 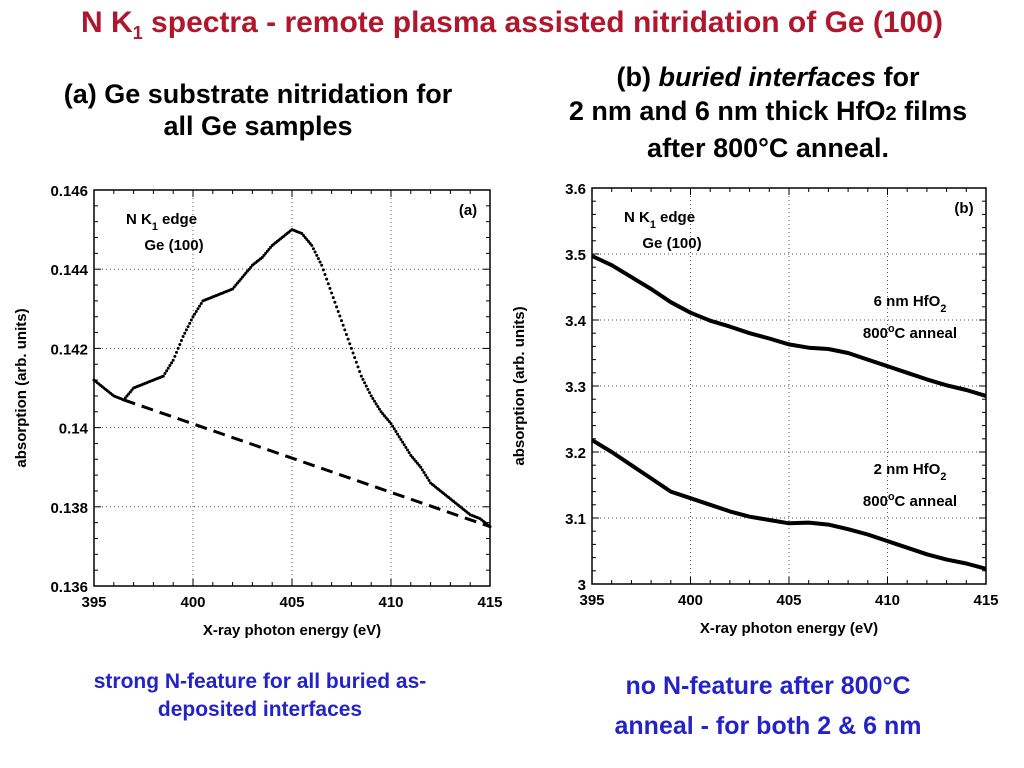 I want to click on chart-b-annotation-line1-part: N K, so click(x=637, y=217).